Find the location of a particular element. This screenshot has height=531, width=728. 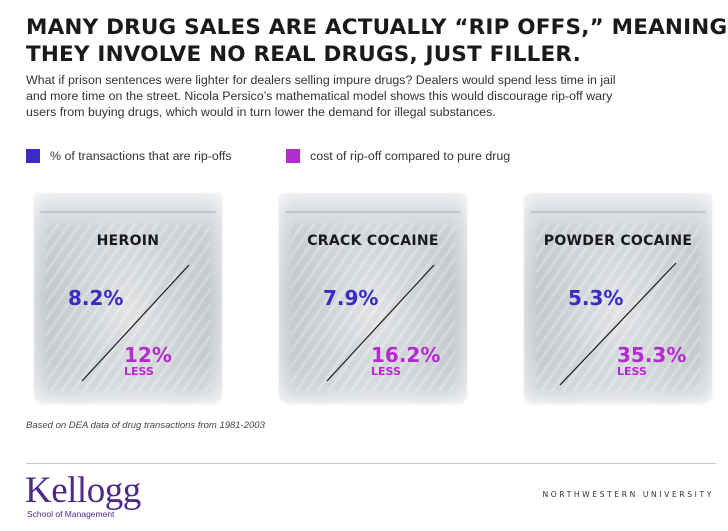

legend-item-rip-offs: % of transactions that are rip-offs is located at coordinates (129, 156).